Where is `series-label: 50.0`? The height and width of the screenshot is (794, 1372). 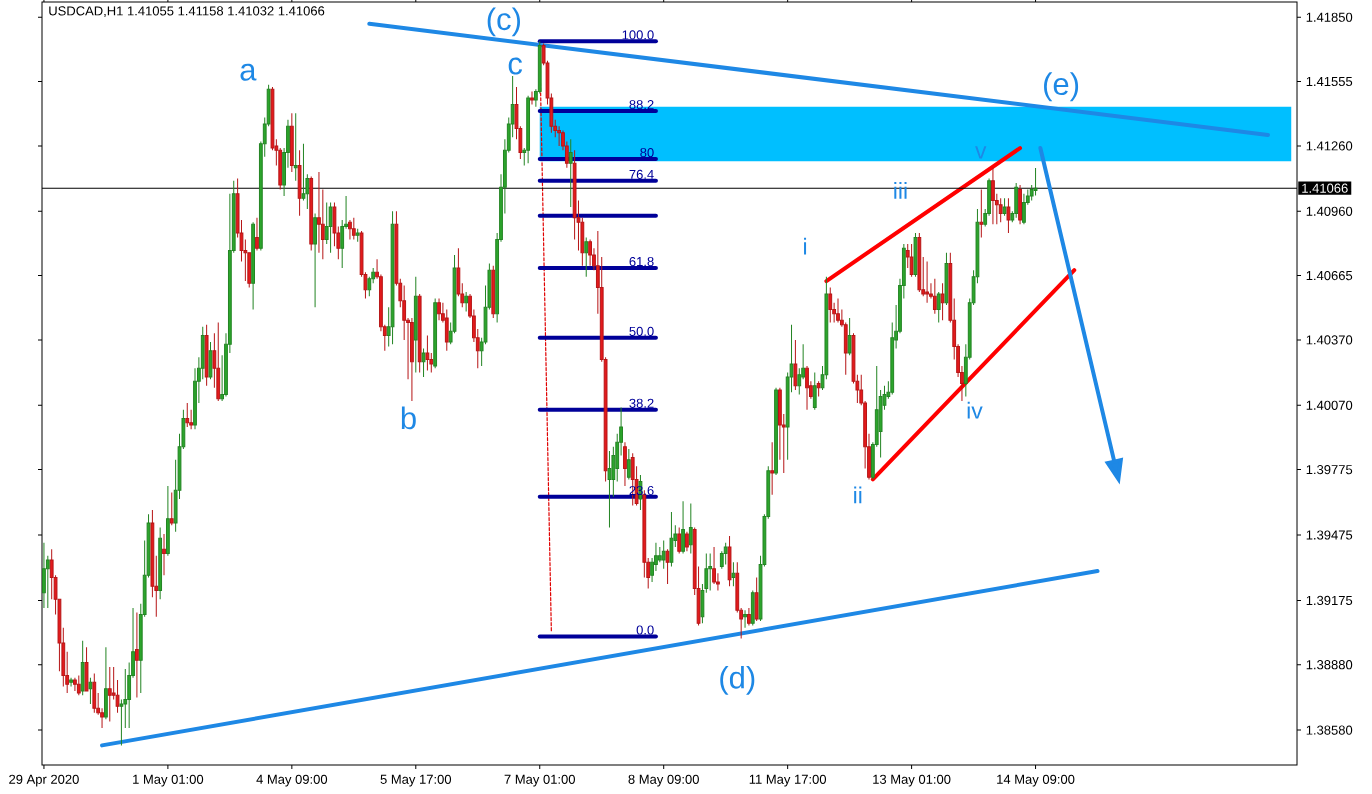
series-label: 50.0 is located at coordinates (641, 331).